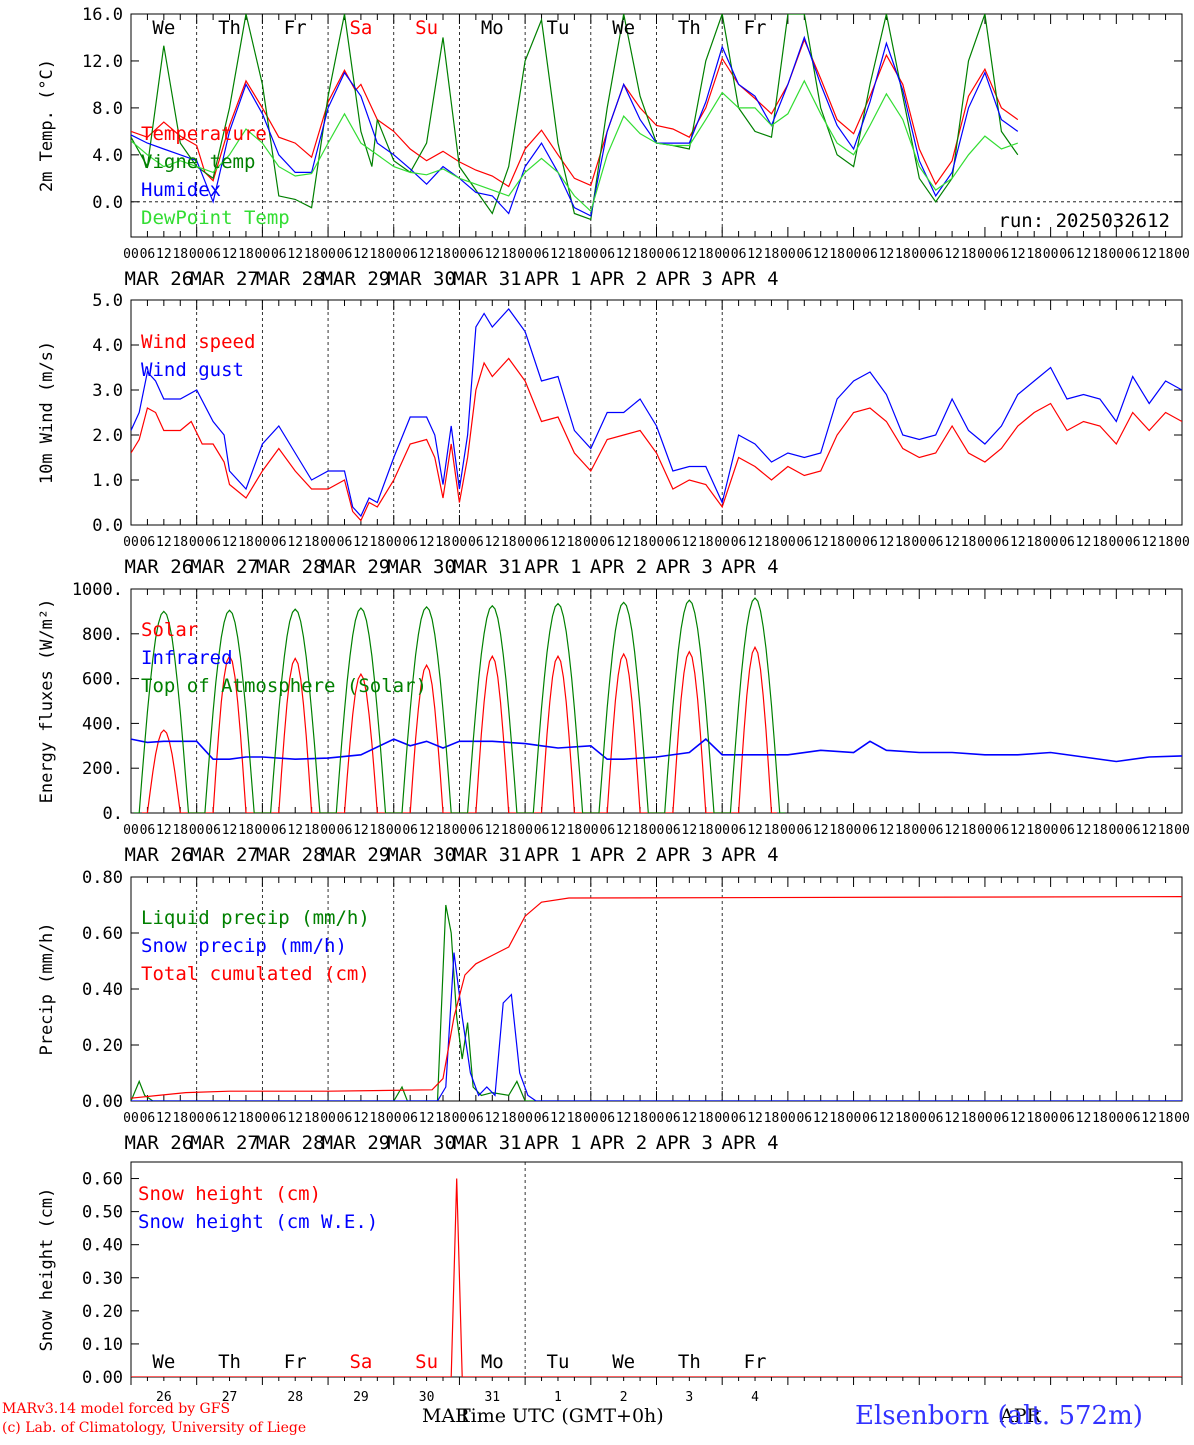 Image resolution: width=1194 pixels, height=1445 pixels. I want to click on xaxis-title: Time UTC (GMT+0h), so click(561, 1416).